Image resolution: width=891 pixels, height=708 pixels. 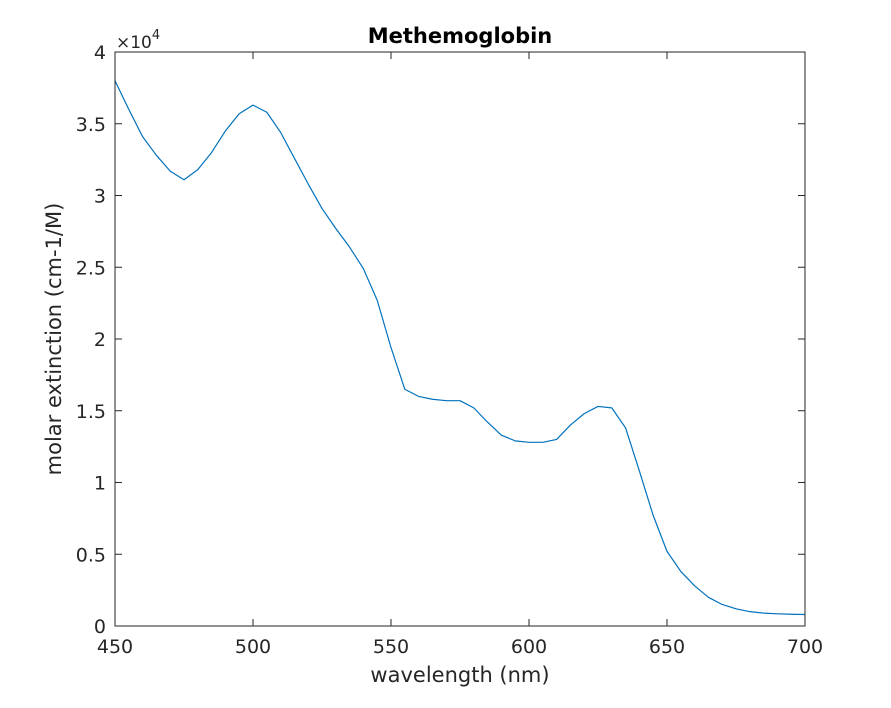 I want to click on y-tick-label: 0.5, so click(x=91, y=555).